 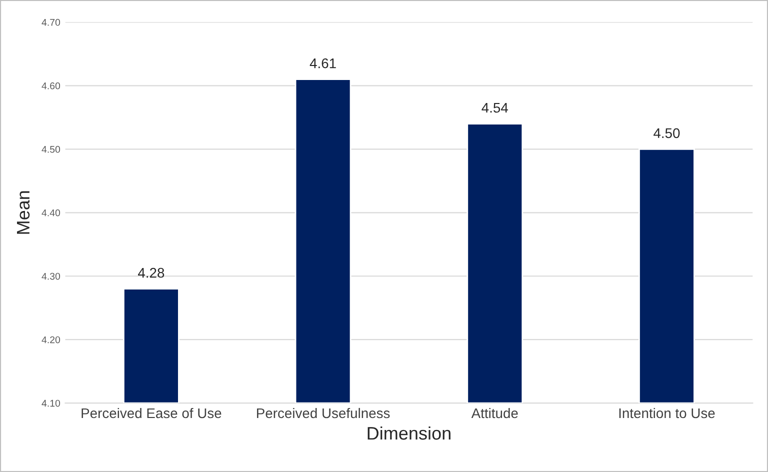 I want to click on y-tick-label: 4.60, so click(x=51, y=86).